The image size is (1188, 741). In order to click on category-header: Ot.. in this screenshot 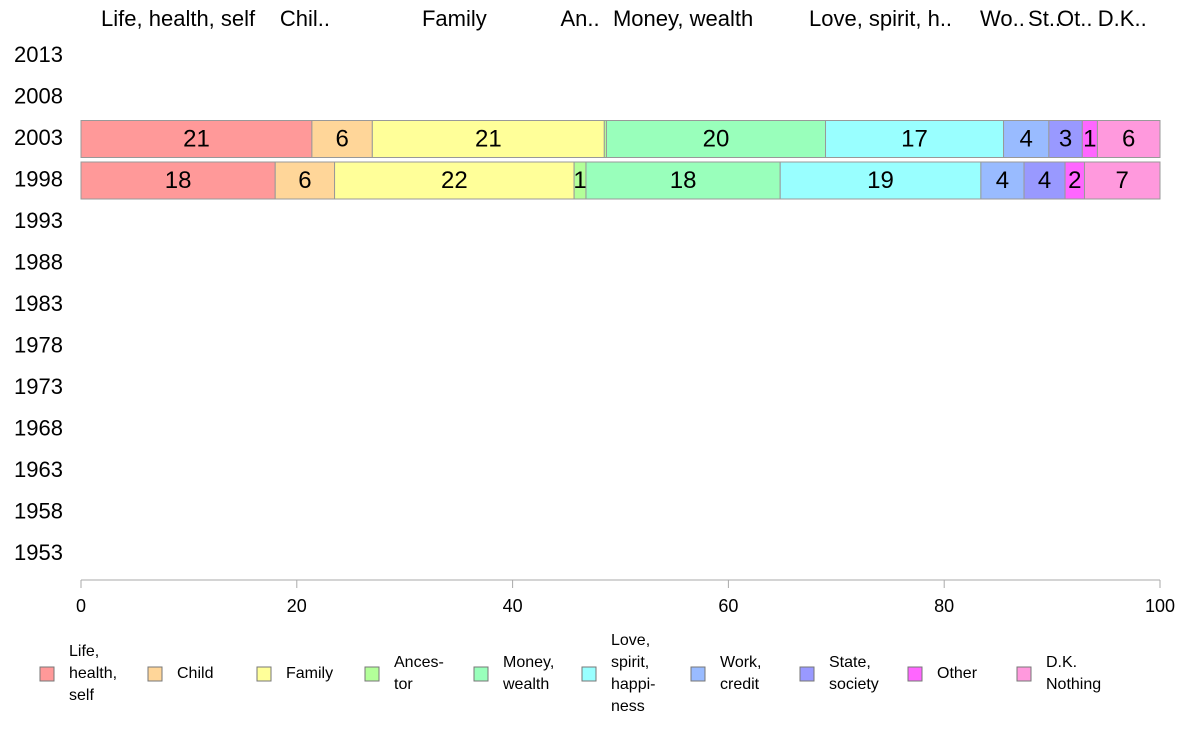, I will do `click(1074, 18)`.